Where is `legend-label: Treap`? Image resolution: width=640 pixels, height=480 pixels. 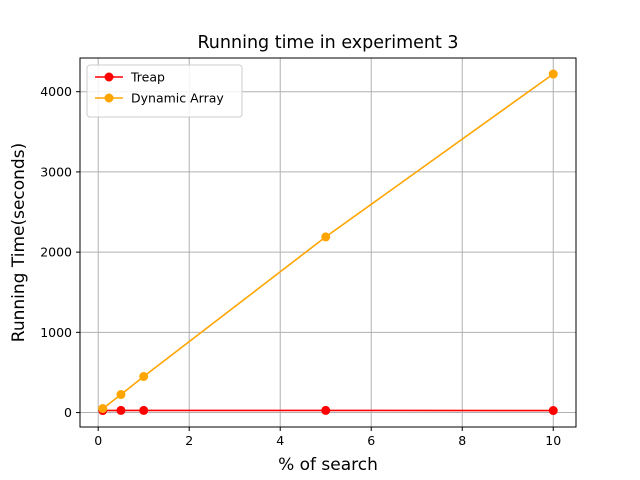 legend-label: Treap is located at coordinates (147, 77).